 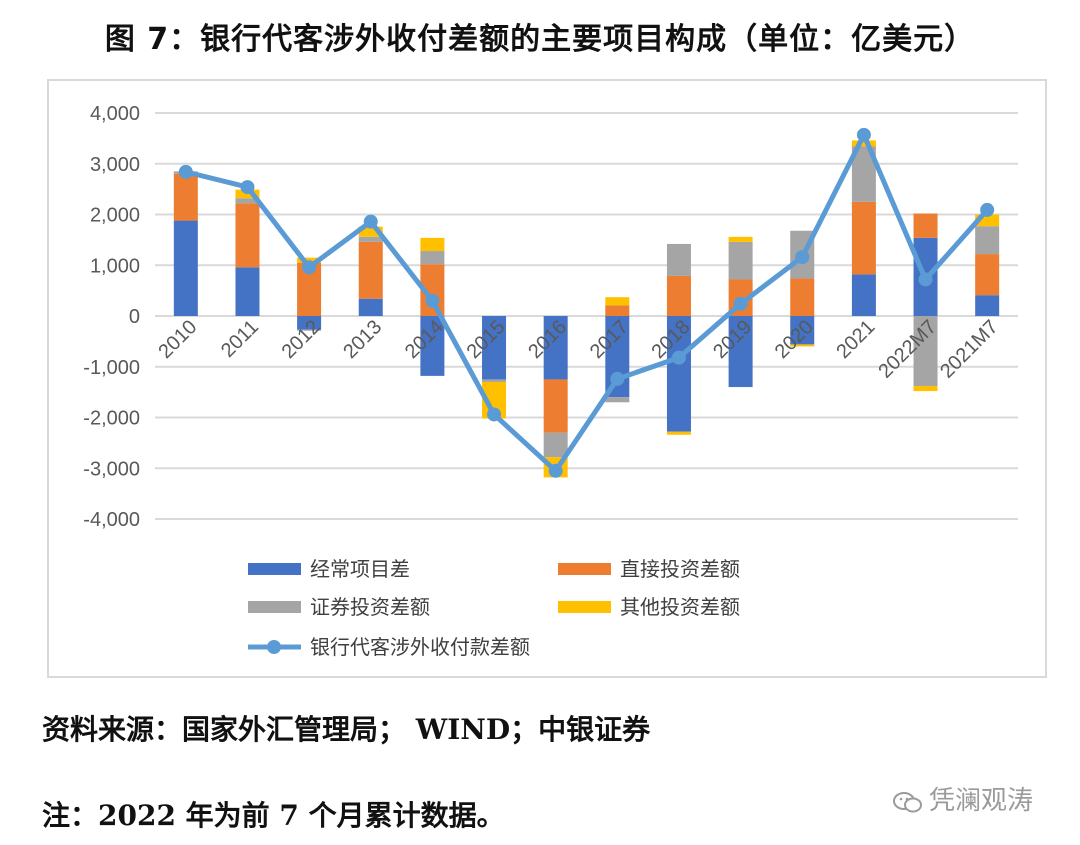 I want to click on x-tick-label: 2021M7, so click(x=969, y=349).